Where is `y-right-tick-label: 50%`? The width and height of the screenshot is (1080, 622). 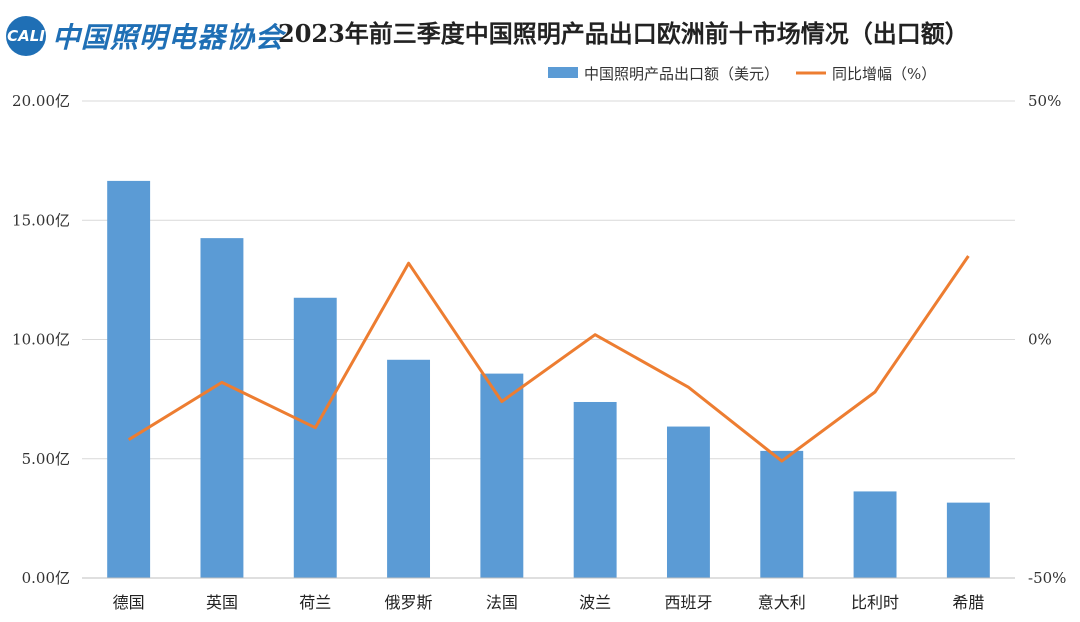
y-right-tick-label: 50% is located at coordinates (1044, 101).